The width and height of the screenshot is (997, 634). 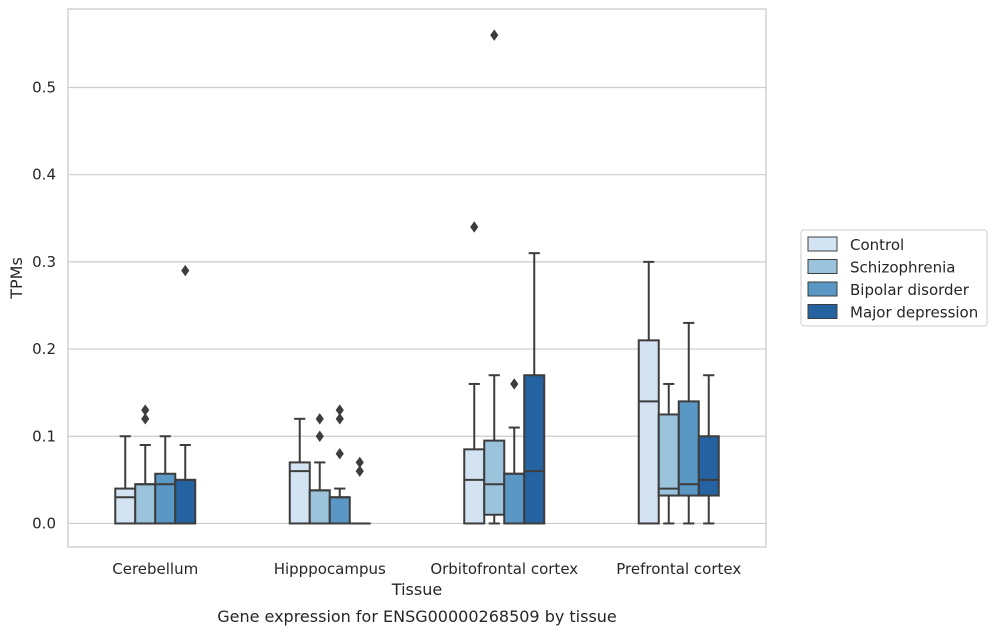 What do you see at coordinates (678, 569) in the screenshot?
I see `x-tick-label: Prefrontal cortex` at bounding box center [678, 569].